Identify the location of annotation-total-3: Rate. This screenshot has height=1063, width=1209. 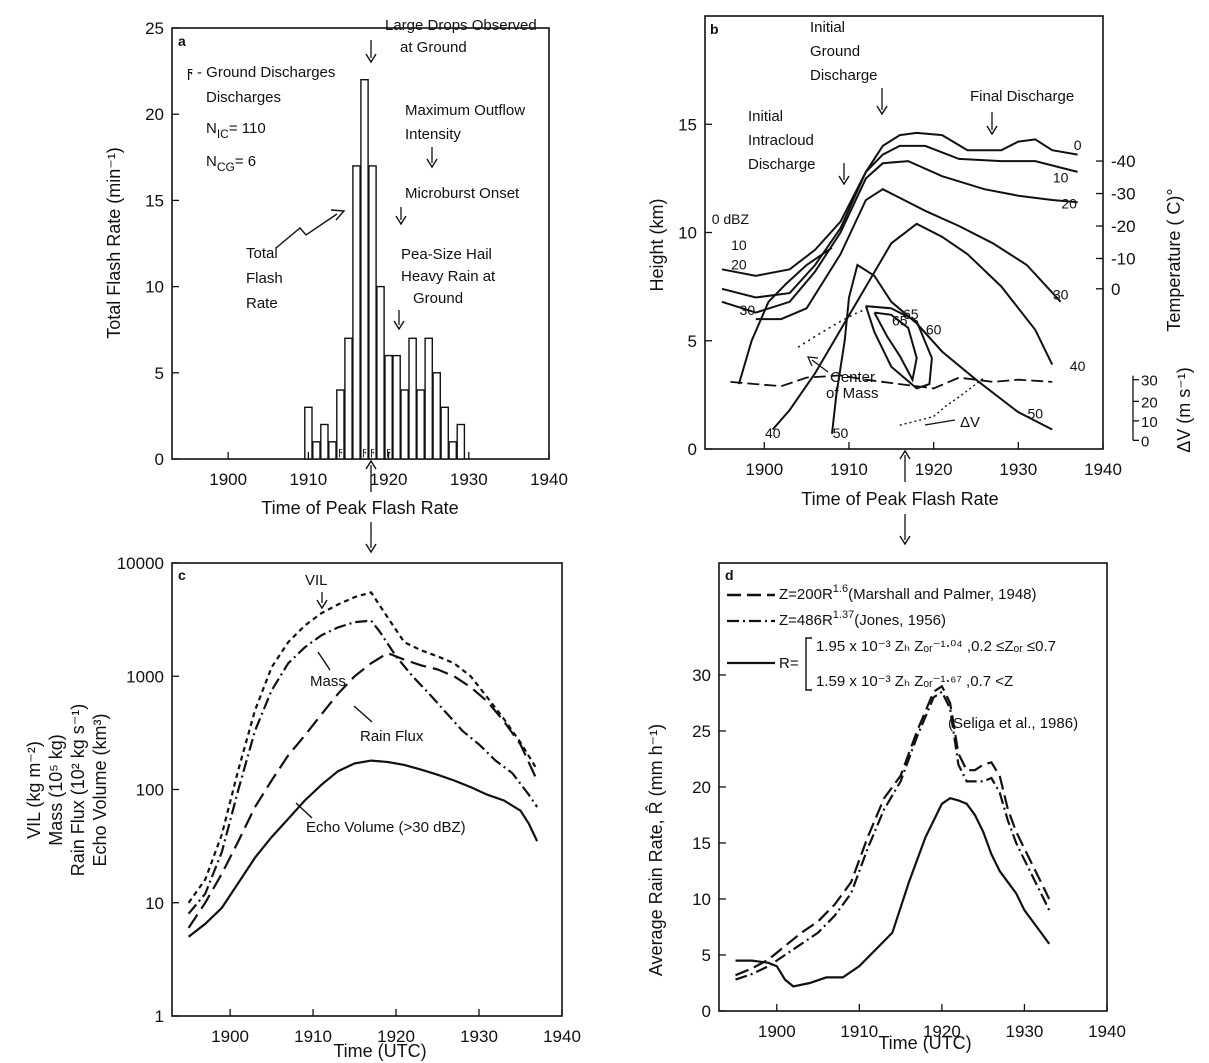
(262, 303).